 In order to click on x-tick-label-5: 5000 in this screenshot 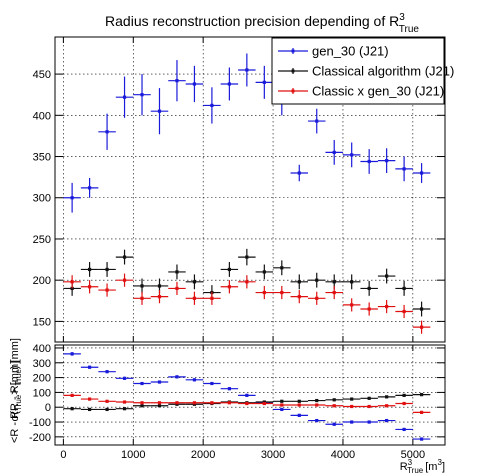, I will do `click(413, 455)`.